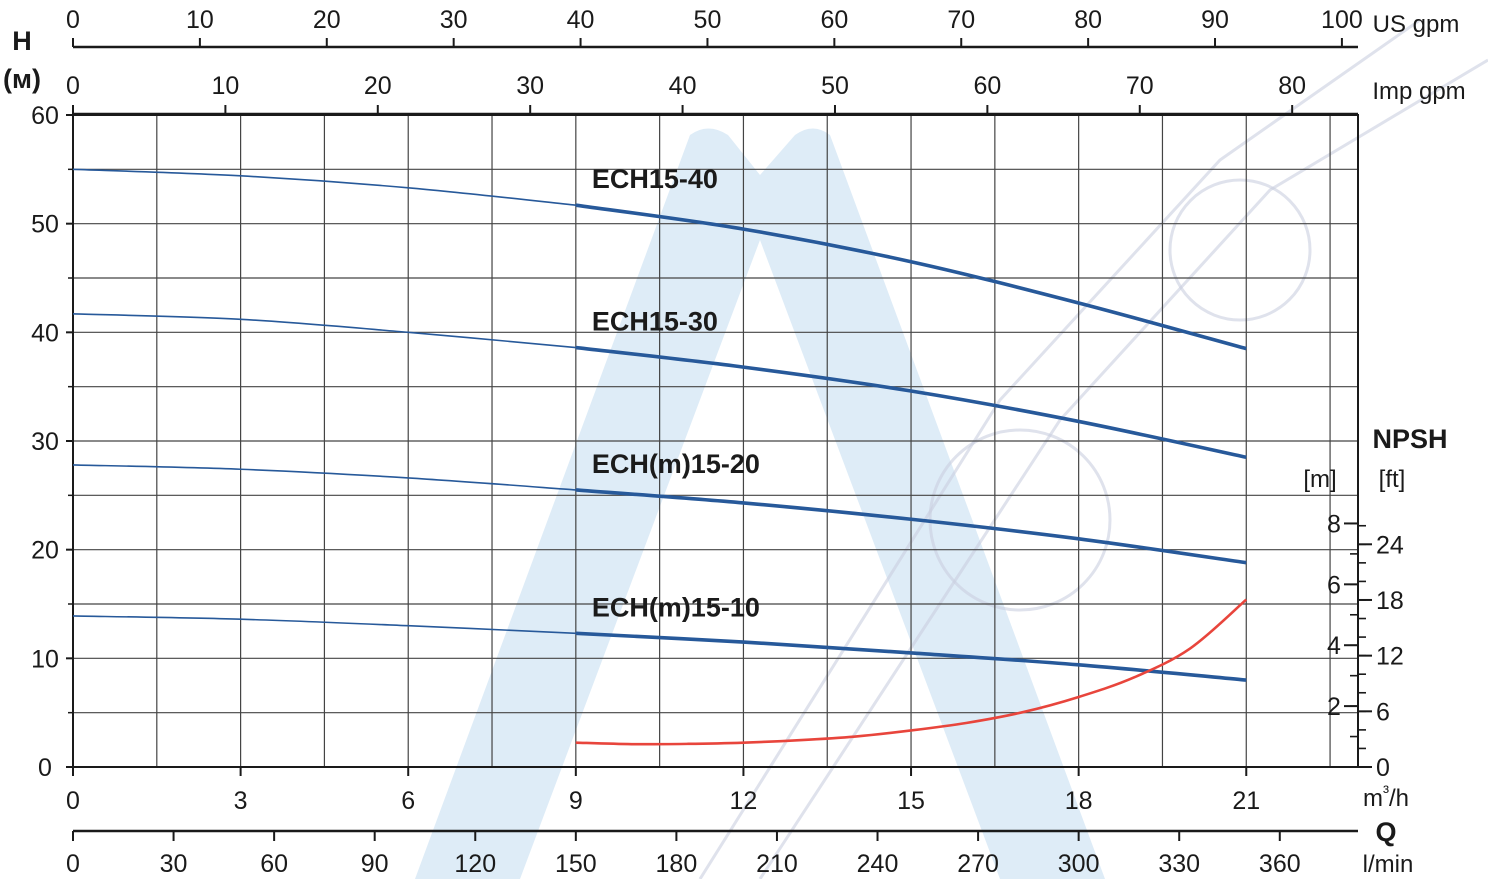 The width and height of the screenshot is (1488, 879). Describe the element at coordinates (576, 801) in the screenshot. I see `x-tick-label-m3h: 9` at that location.